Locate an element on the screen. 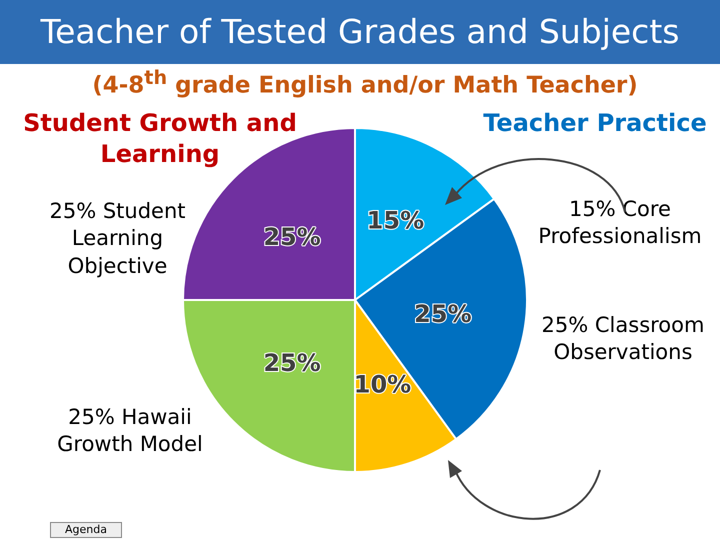 The width and height of the screenshot is (720, 540). text: Student Growth and Learning is located at coordinates (160, 139).